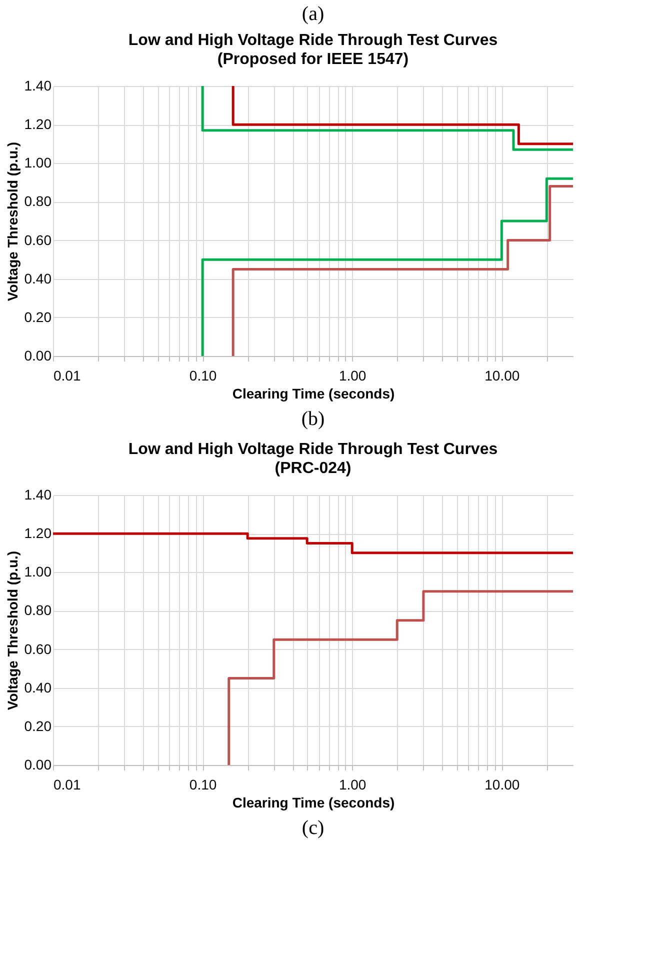 This screenshot has width=659, height=974. Describe the element at coordinates (313, 59) in the screenshot. I see `chart-subtitle: (Proposed for IEEE 1547)` at that location.